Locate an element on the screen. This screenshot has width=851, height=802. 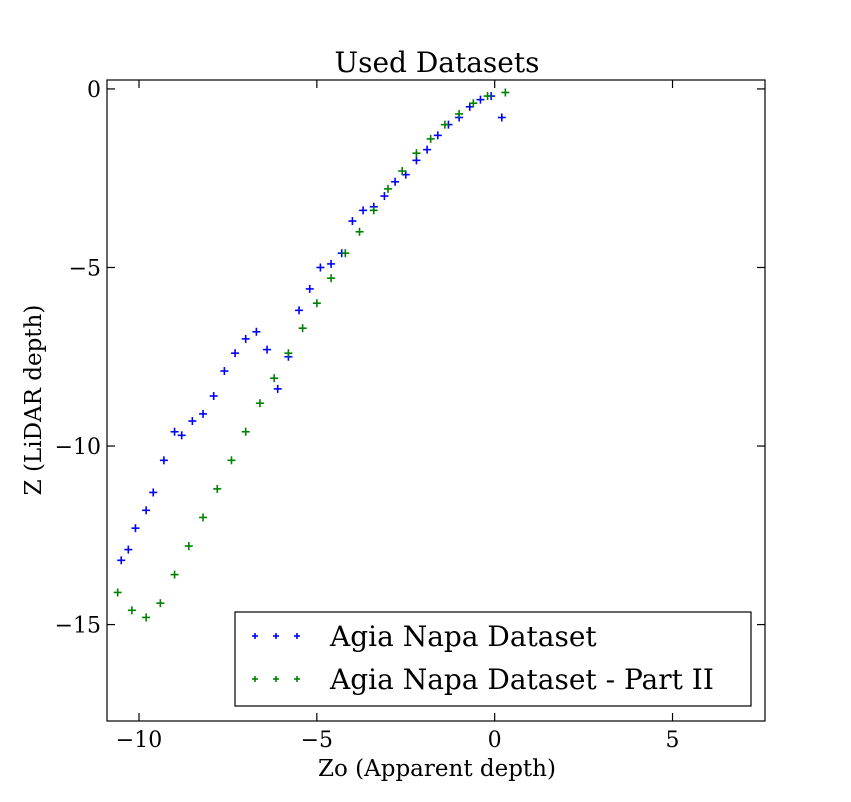
x-tick-label: 0 is located at coordinates (495, 740).